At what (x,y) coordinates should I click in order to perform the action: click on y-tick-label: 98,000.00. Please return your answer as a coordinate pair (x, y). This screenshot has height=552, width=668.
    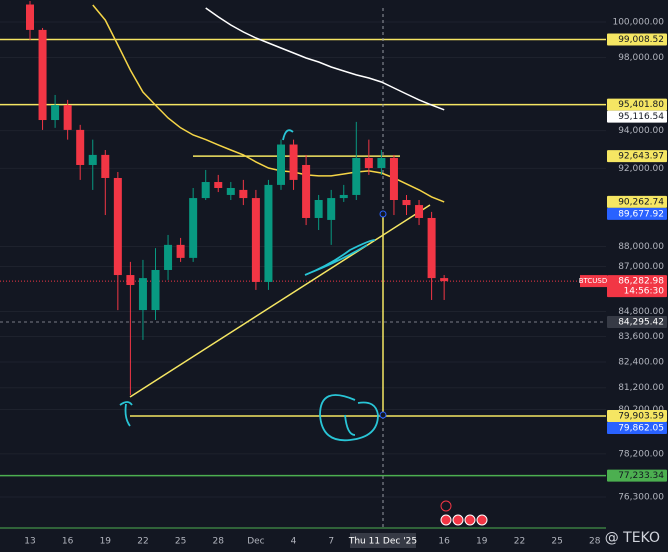
    Looking at the image, I should click on (641, 58).